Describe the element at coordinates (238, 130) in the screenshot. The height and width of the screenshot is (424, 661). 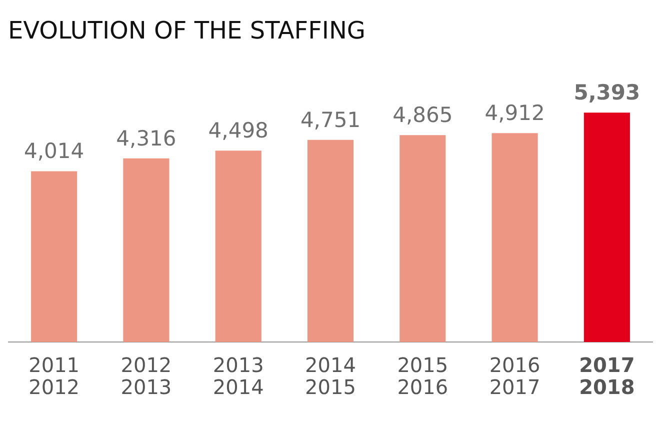
I see `data-label: 4,498` at that location.